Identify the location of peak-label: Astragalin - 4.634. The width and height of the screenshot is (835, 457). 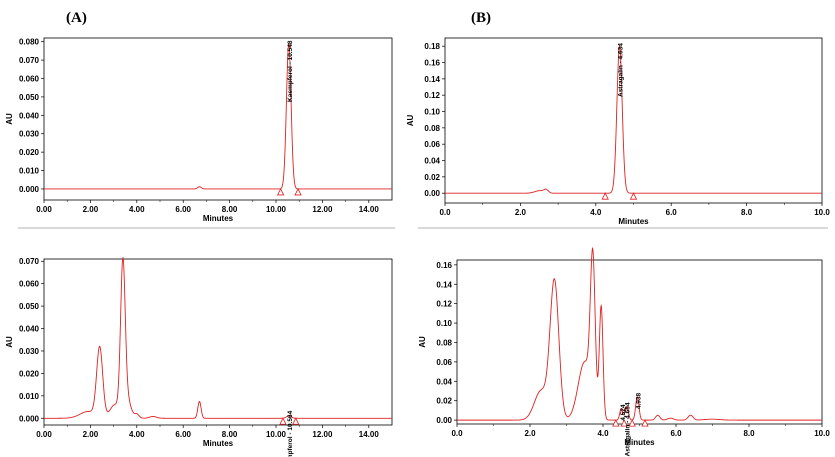
(621, 70).